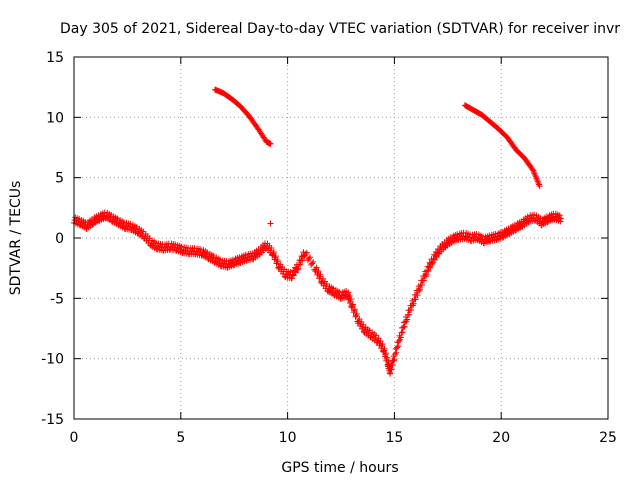 The height and width of the screenshot is (480, 640). What do you see at coordinates (339, 468) in the screenshot?
I see `x-axis-label: GPS time / hours` at bounding box center [339, 468].